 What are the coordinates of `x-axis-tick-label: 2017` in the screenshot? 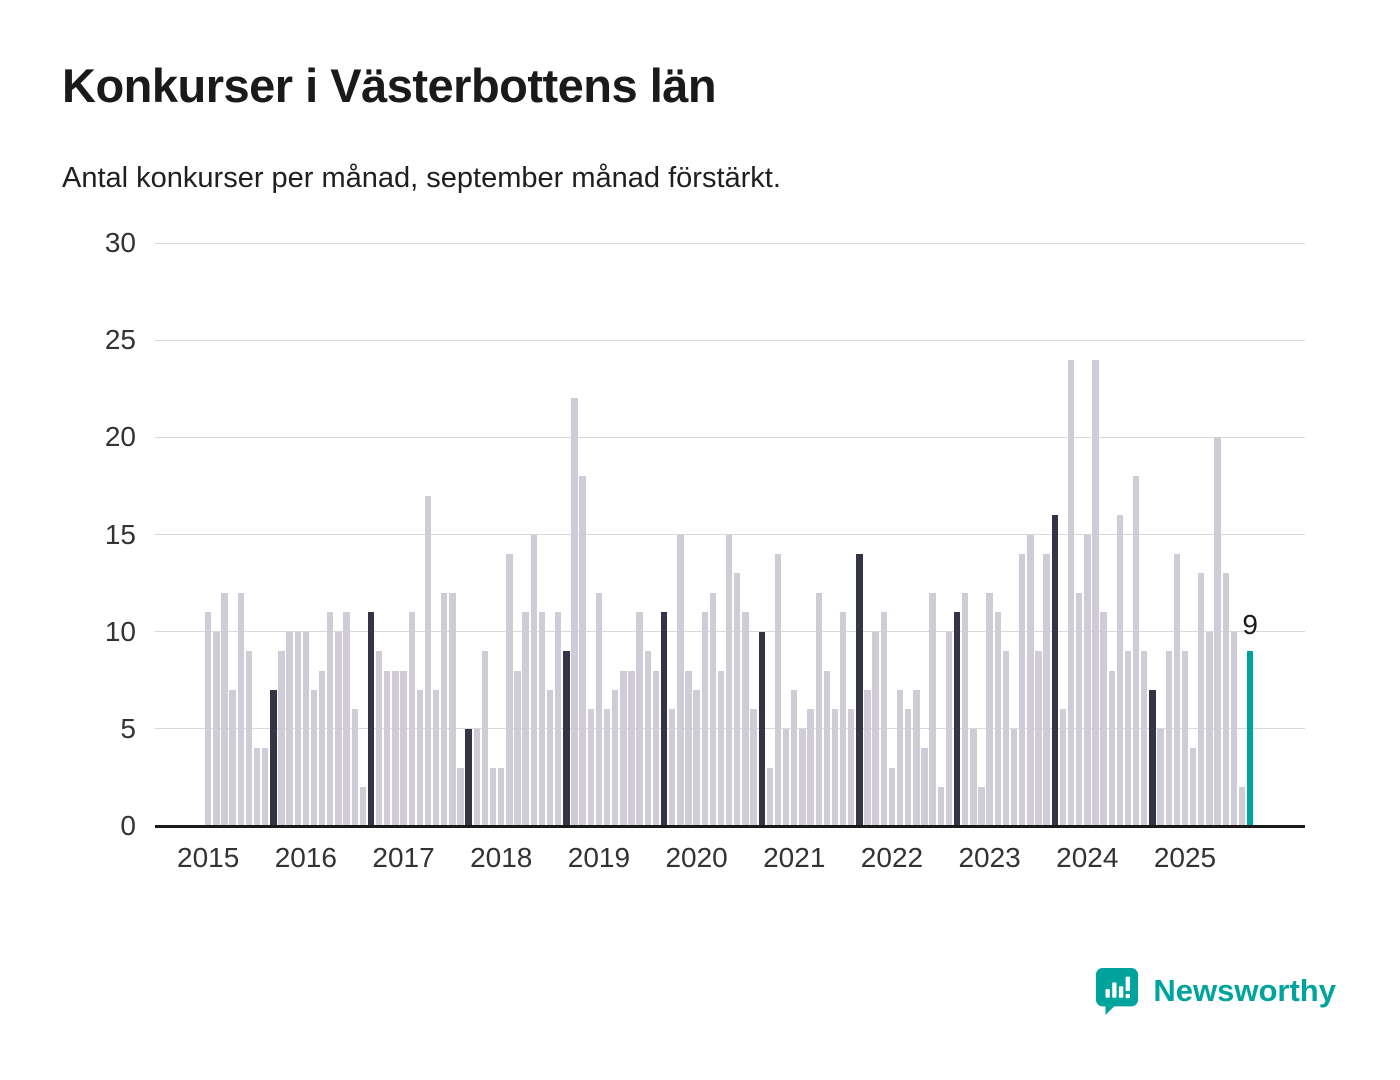 It's located at (403, 857).